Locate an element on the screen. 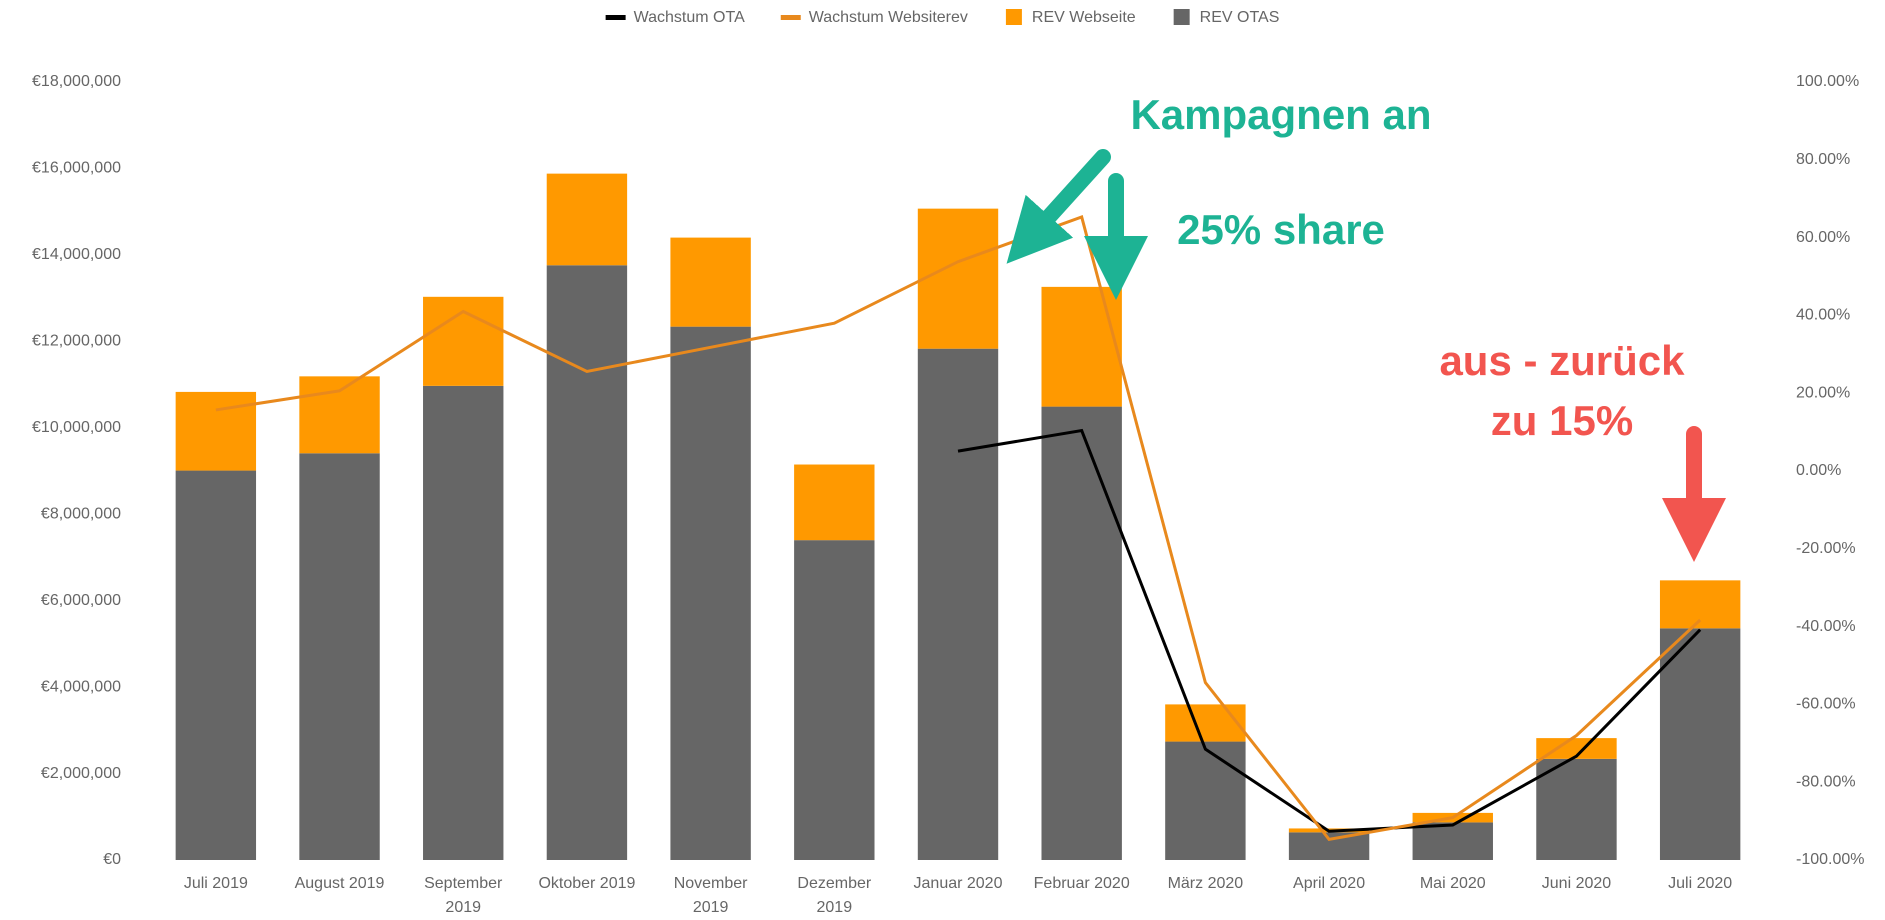 The height and width of the screenshot is (920, 1885). x-tick-label: September 2019 is located at coordinates (463, 895).